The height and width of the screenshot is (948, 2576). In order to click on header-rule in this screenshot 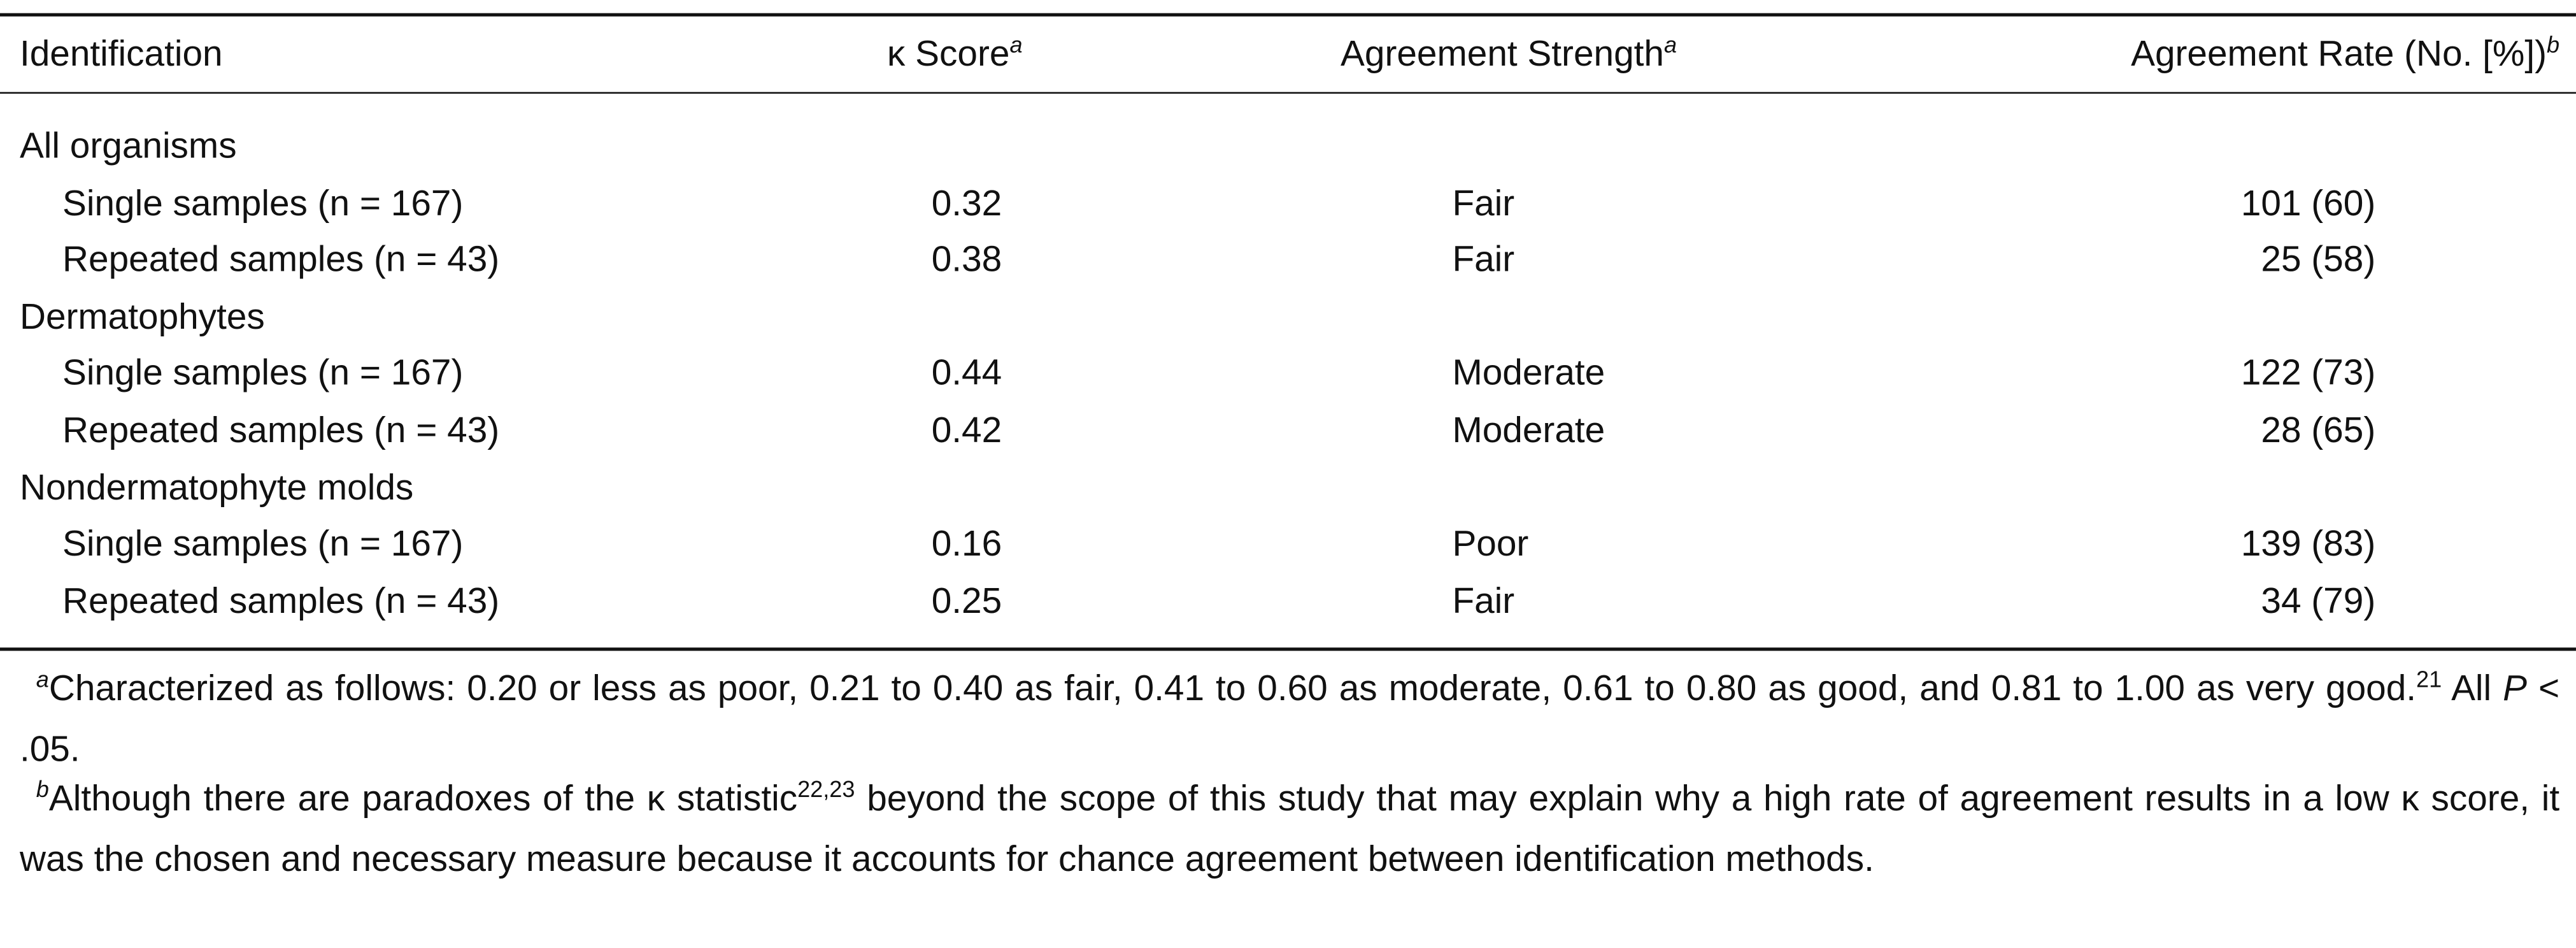, I will do `click(1288, 93)`.